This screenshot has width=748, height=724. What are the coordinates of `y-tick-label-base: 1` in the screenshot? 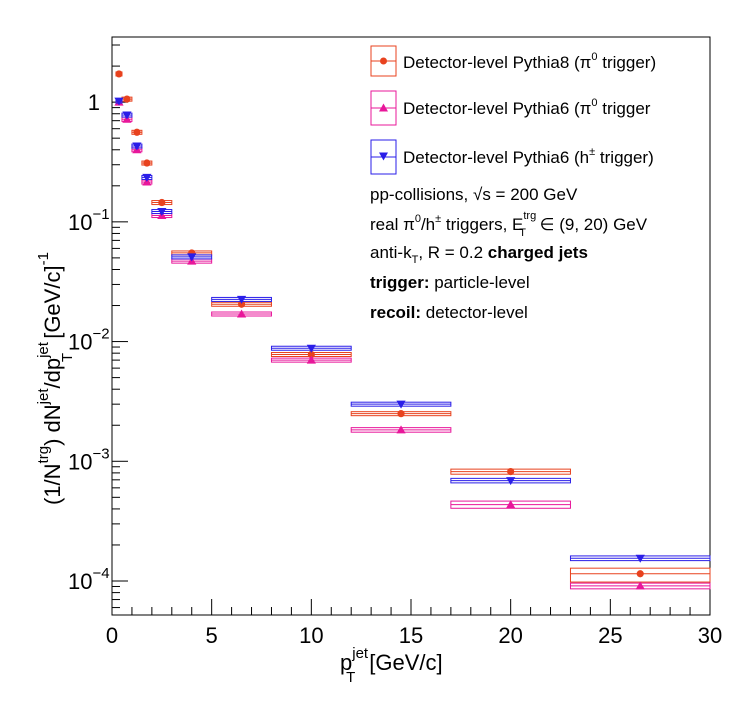 It's located at (94, 102).